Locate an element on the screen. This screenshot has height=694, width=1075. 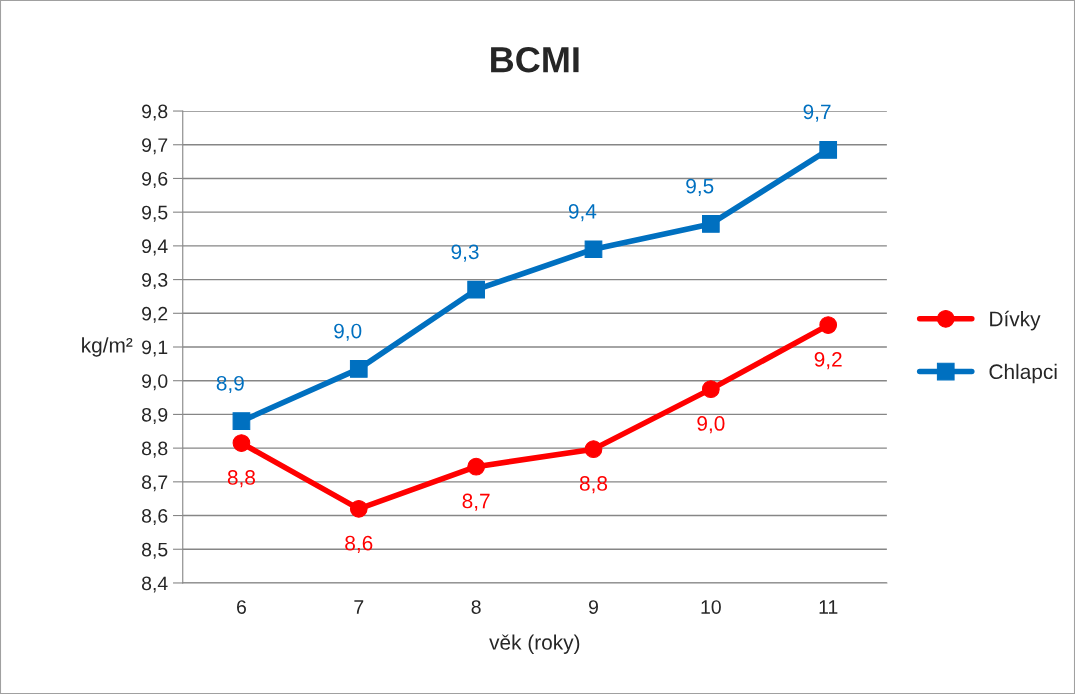
y-tick-label: 9,3 is located at coordinates (155, 281).